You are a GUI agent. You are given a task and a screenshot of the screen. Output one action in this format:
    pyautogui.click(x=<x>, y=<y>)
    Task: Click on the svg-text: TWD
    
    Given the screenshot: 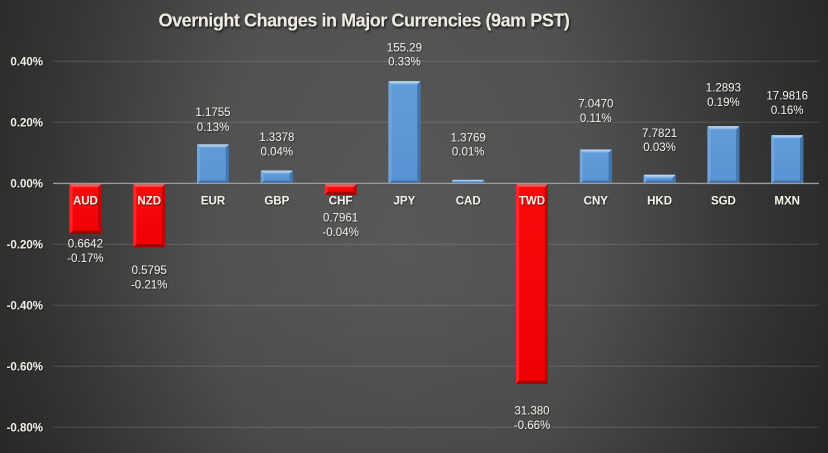 What is the action you would take?
    pyautogui.click(x=532, y=201)
    